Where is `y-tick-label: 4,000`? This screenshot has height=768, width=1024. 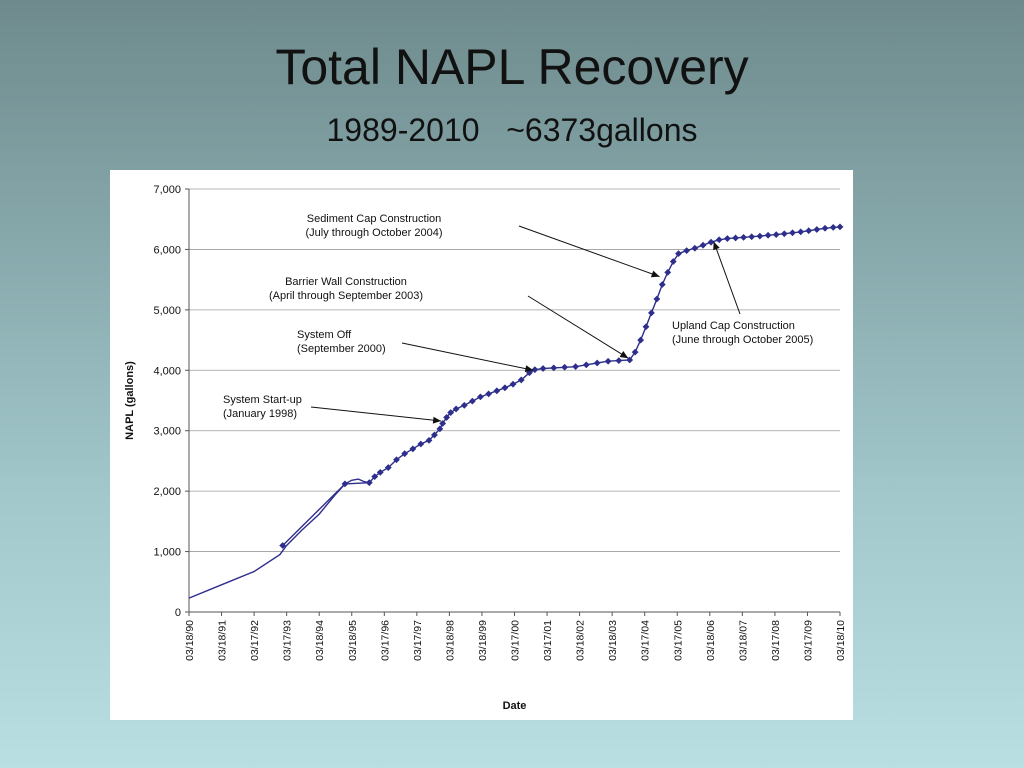 y-tick-label: 4,000 is located at coordinates (167, 371).